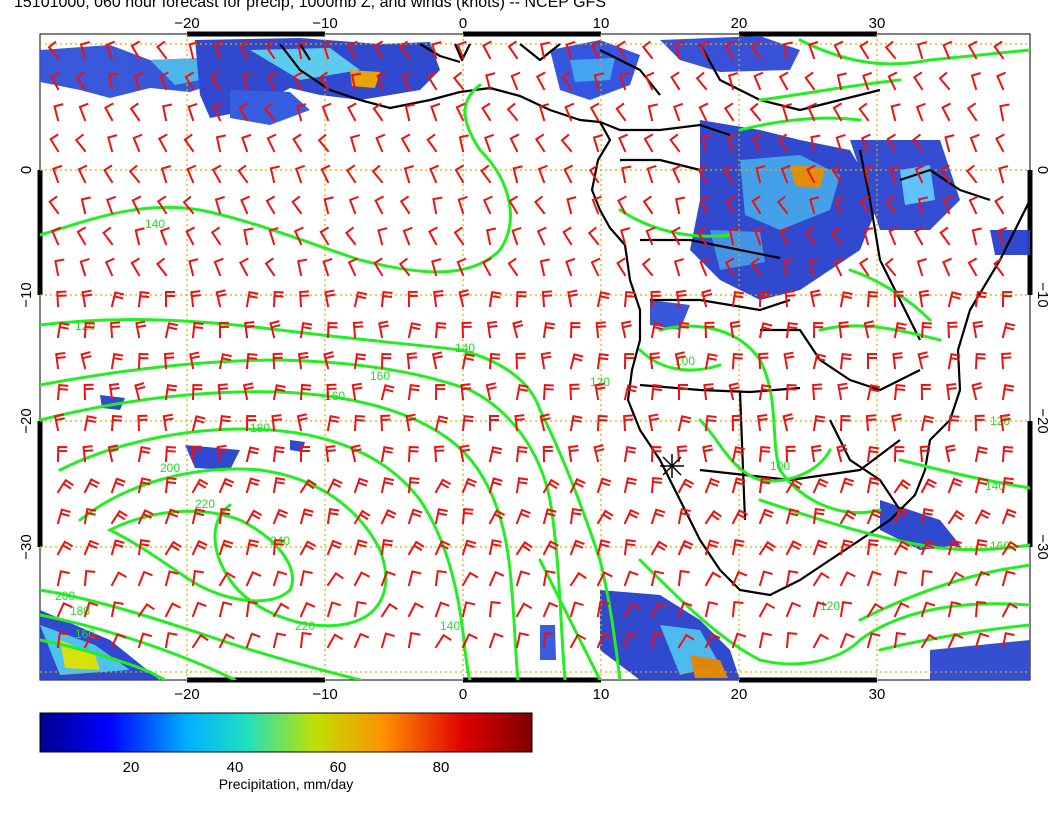 Image resolution: width=1056 pixels, height=816 pixels. I want to click on lon-tick-label: 0, so click(463, 23).